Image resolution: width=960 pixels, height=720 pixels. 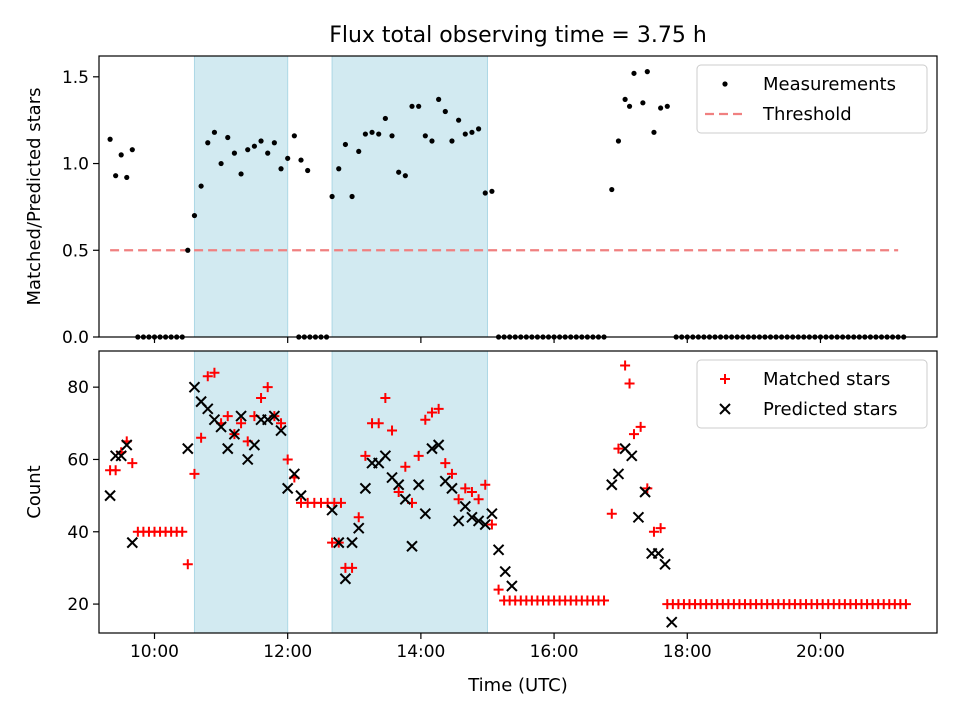 I want to click on top-y-tick-label: 0.5, so click(x=75, y=251).